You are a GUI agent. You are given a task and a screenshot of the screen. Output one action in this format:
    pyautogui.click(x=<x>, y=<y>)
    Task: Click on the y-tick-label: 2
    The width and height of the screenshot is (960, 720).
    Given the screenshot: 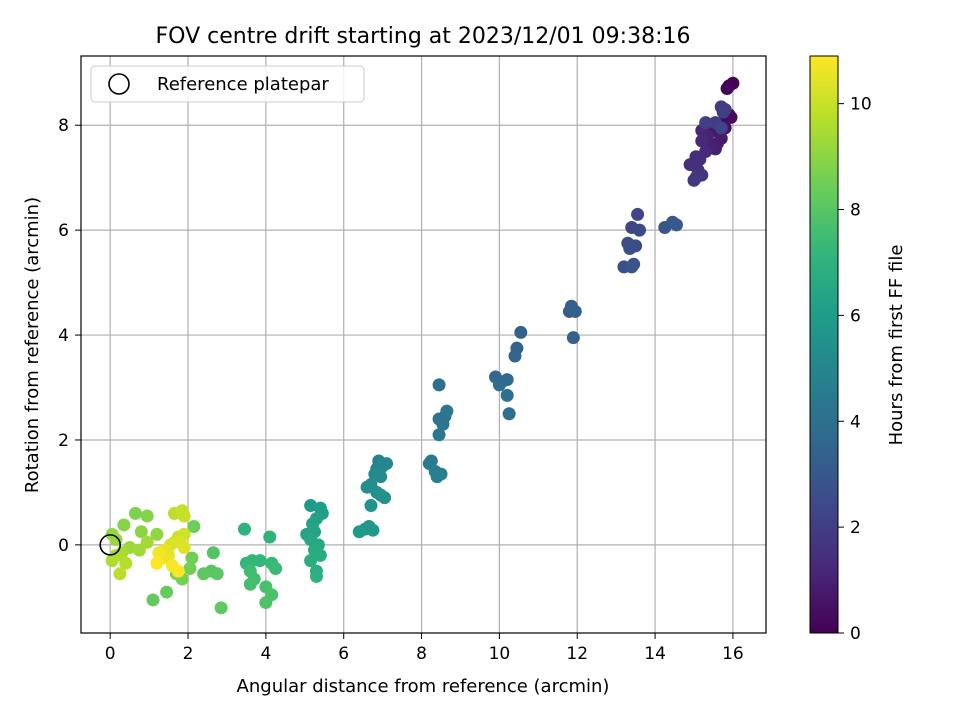 What is the action you would take?
    pyautogui.click(x=63, y=441)
    